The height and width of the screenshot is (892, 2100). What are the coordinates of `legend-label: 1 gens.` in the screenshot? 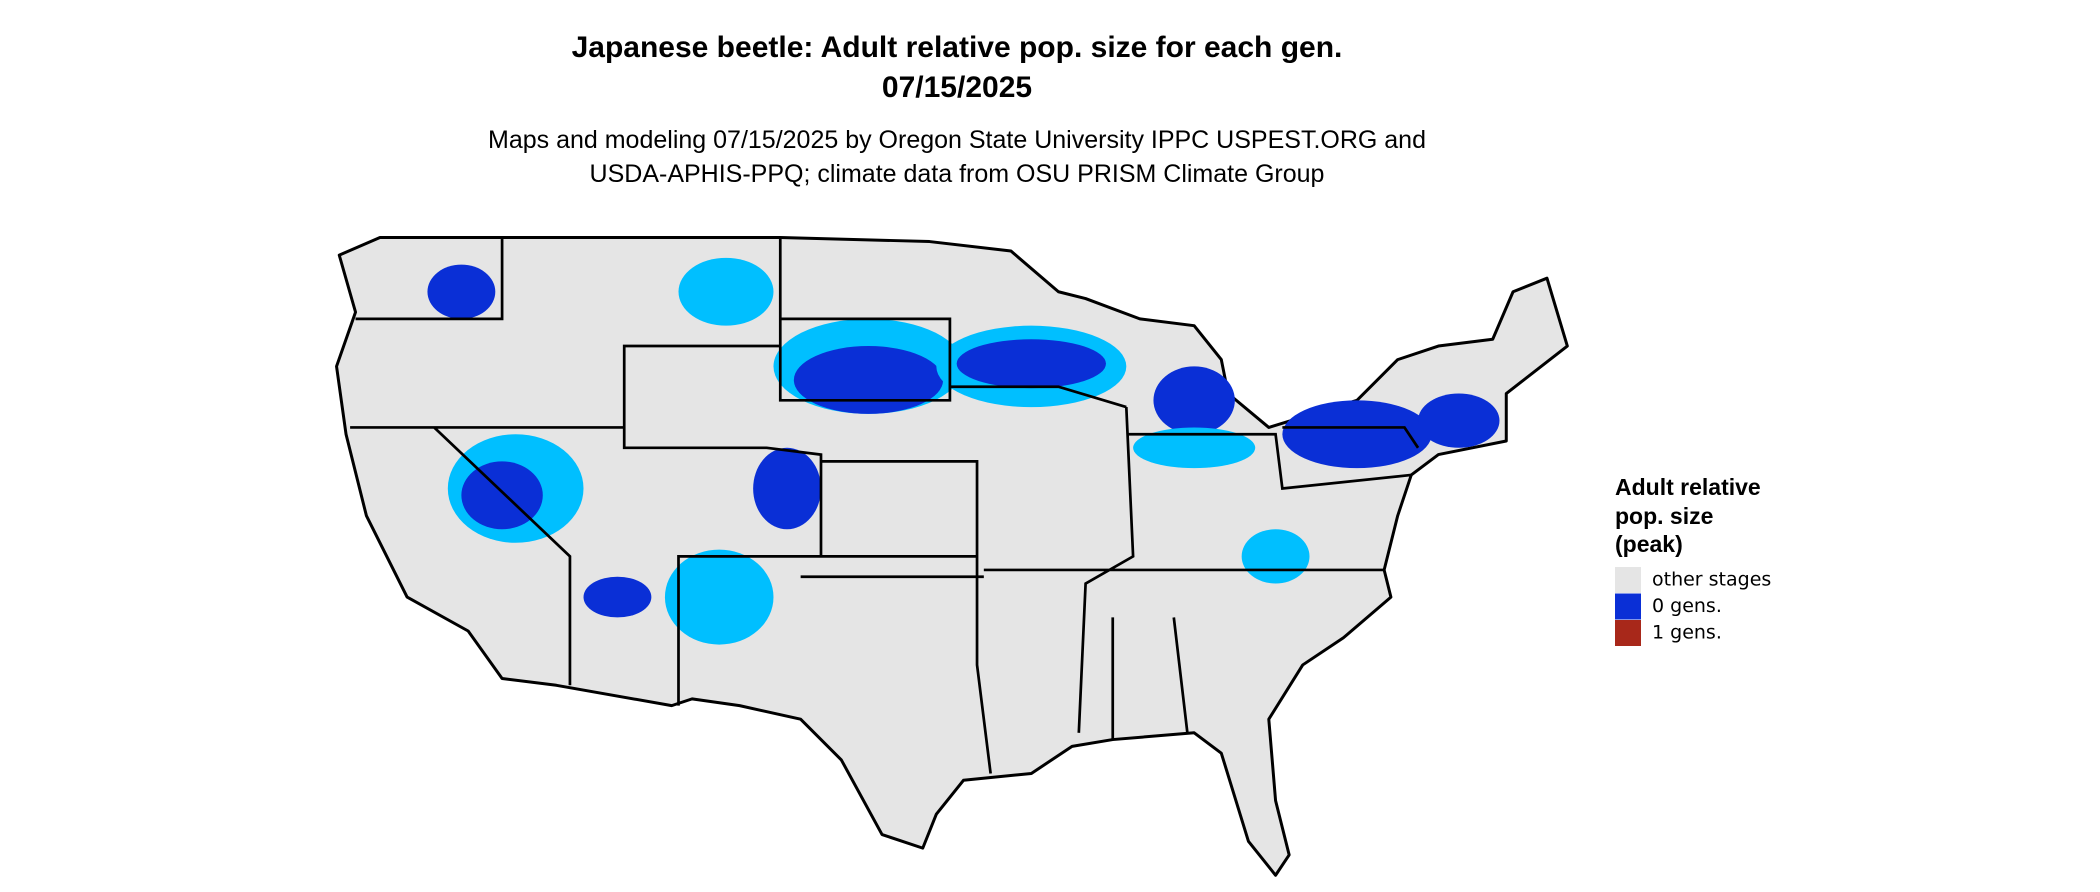 It's located at (1687, 633).